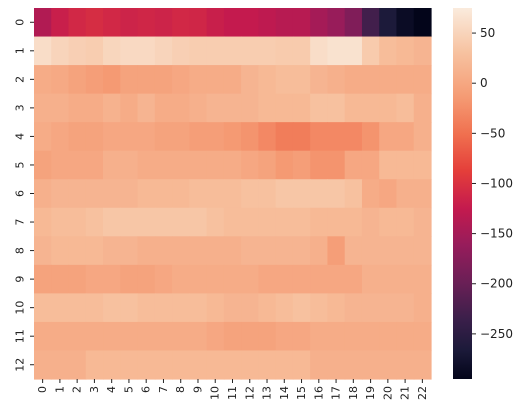  Describe the element at coordinates (336, 308) in the screenshot. I see `heatmap-cell-r10-c17` at that location.